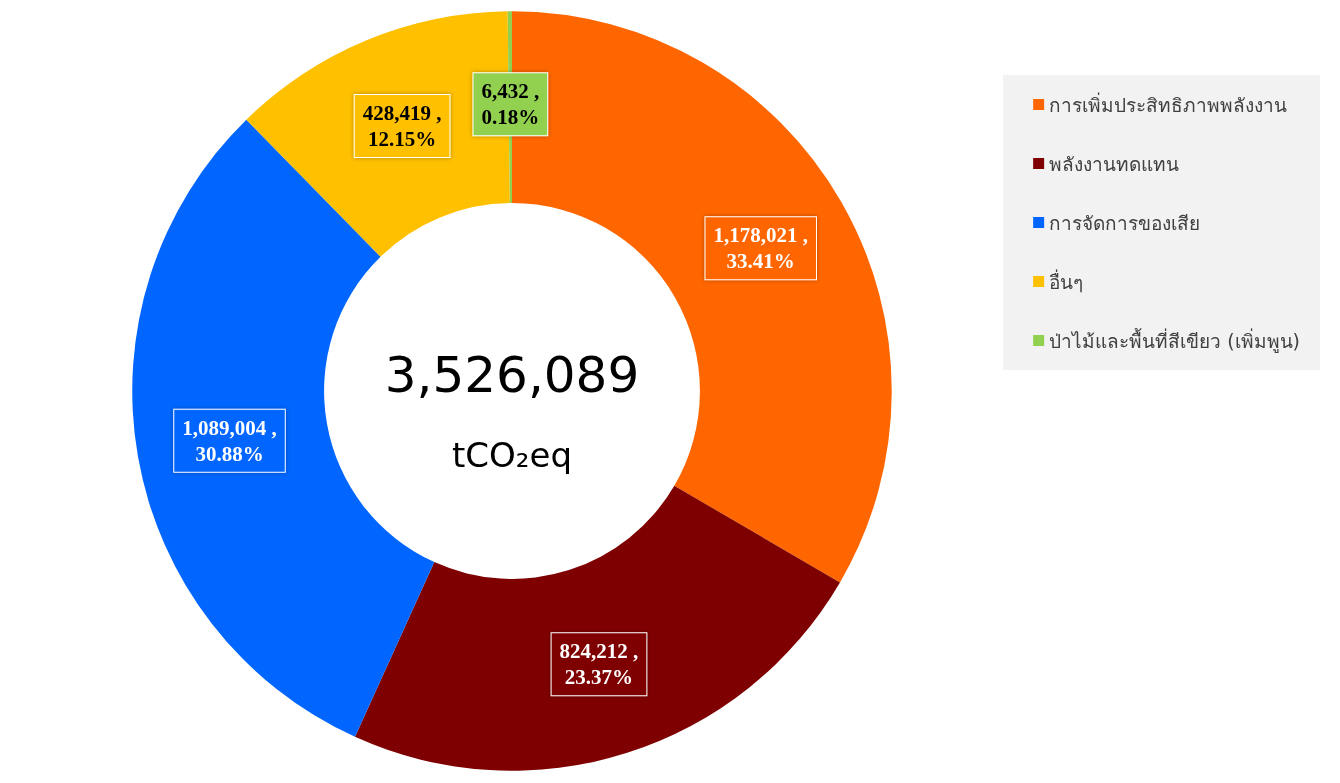 The image size is (1340, 783). I want to click on legend-label: การจัดการของเสีย, so click(1125, 222).